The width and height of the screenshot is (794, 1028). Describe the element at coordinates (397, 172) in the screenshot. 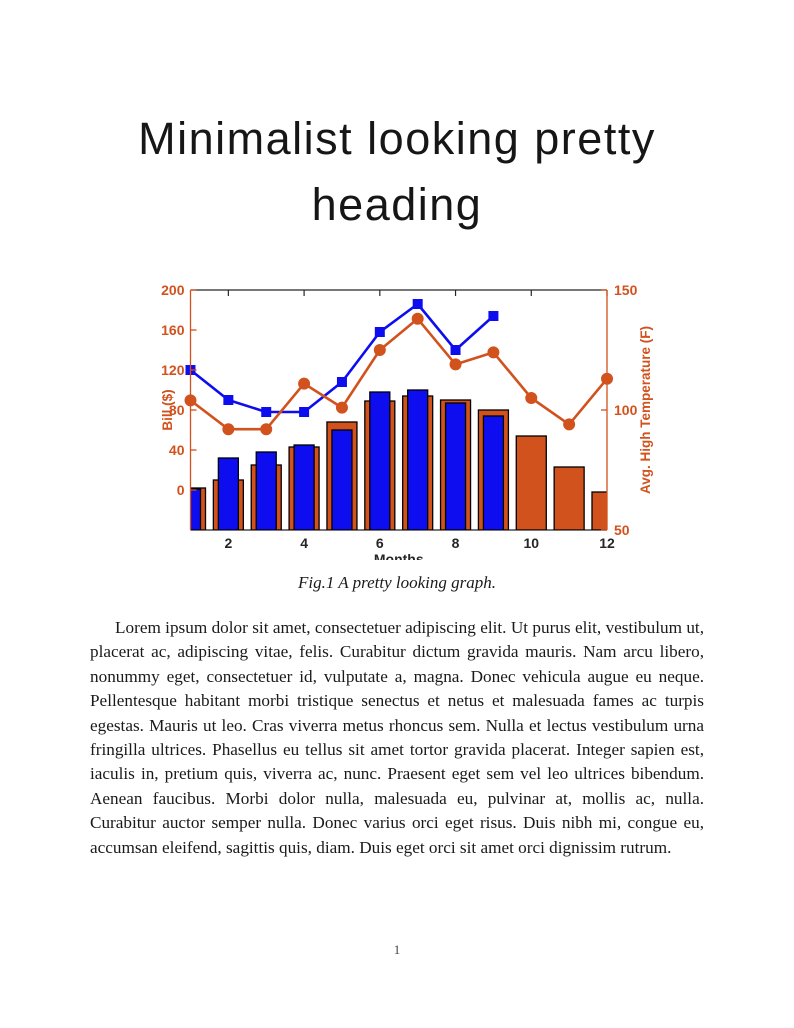

I see `page-title: Minimalist looking pretty heading` at that location.